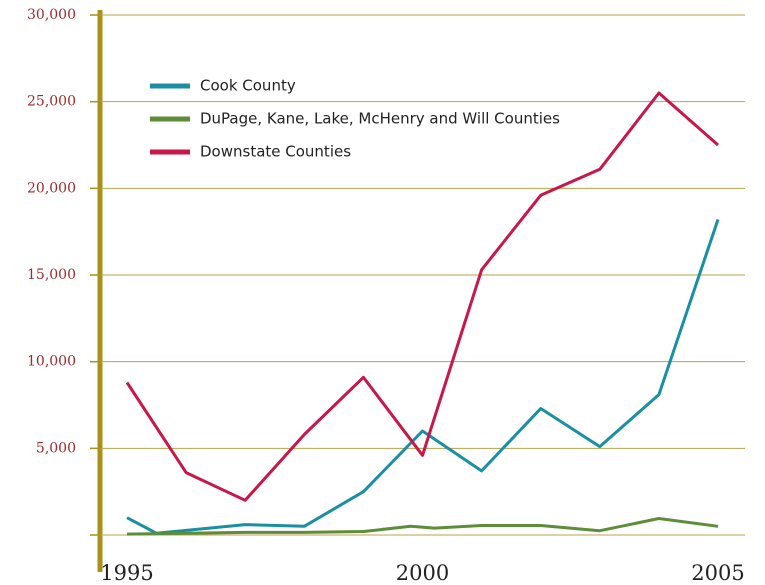  What do you see at coordinates (275, 152) in the screenshot?
I see `legend-label: Downstate Counties` at bounding box center [275, 152].